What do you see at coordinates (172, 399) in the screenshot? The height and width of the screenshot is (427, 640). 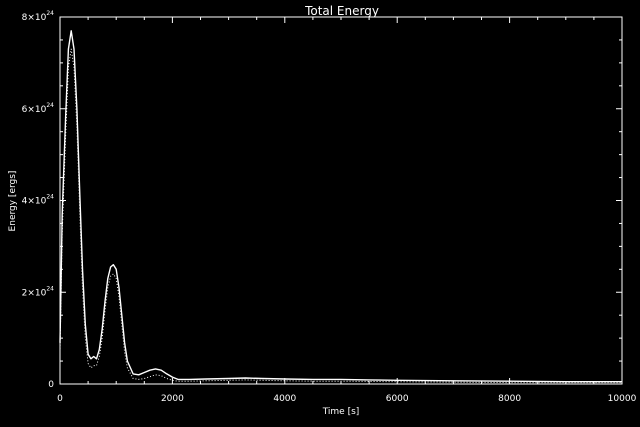 I see `x-tick-label: 2000` at bounding box center [172, 399].